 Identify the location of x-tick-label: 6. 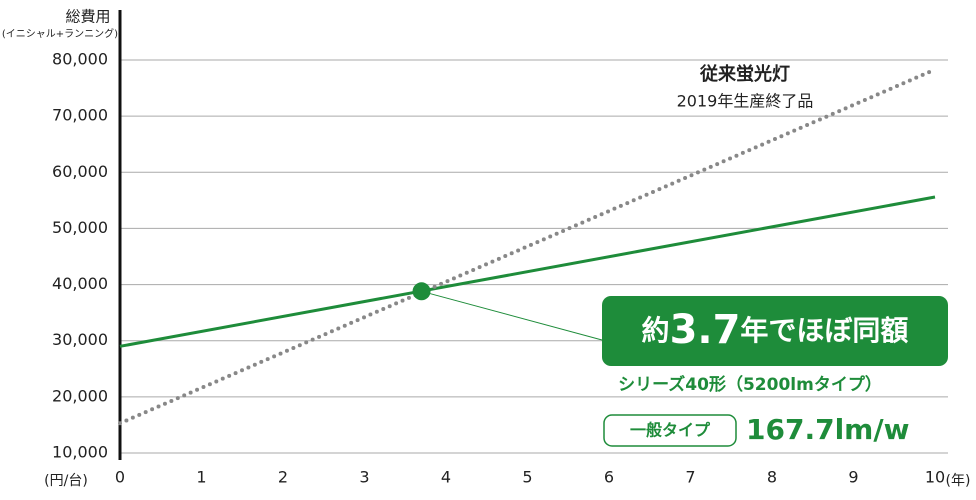
(609, 477).